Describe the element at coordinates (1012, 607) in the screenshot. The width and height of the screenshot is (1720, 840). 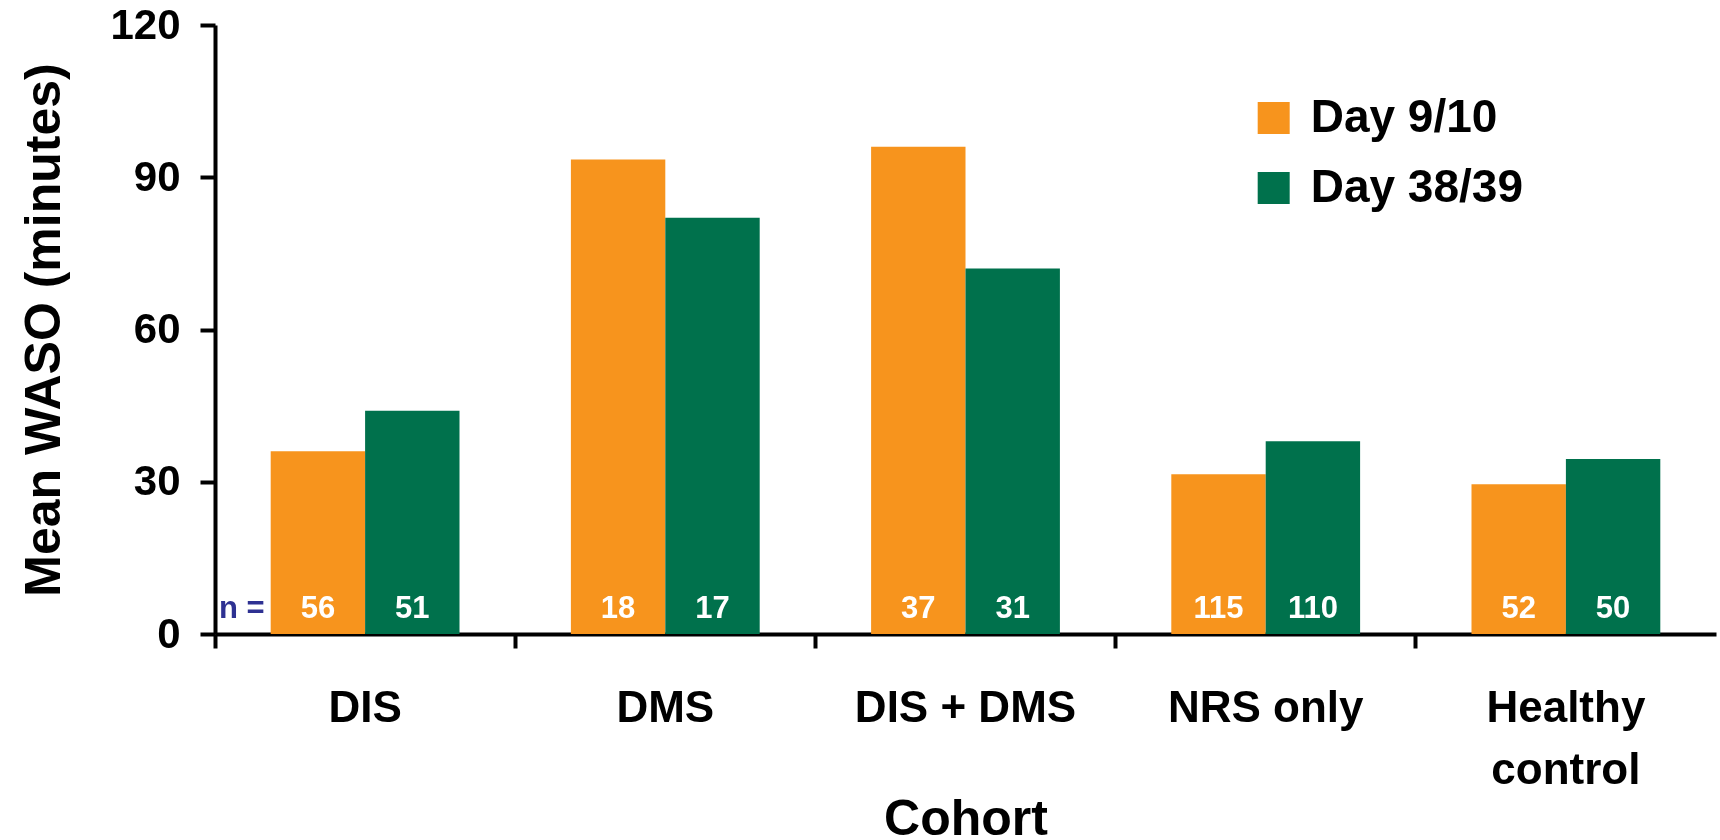
I see `annotation: 31` at that location.